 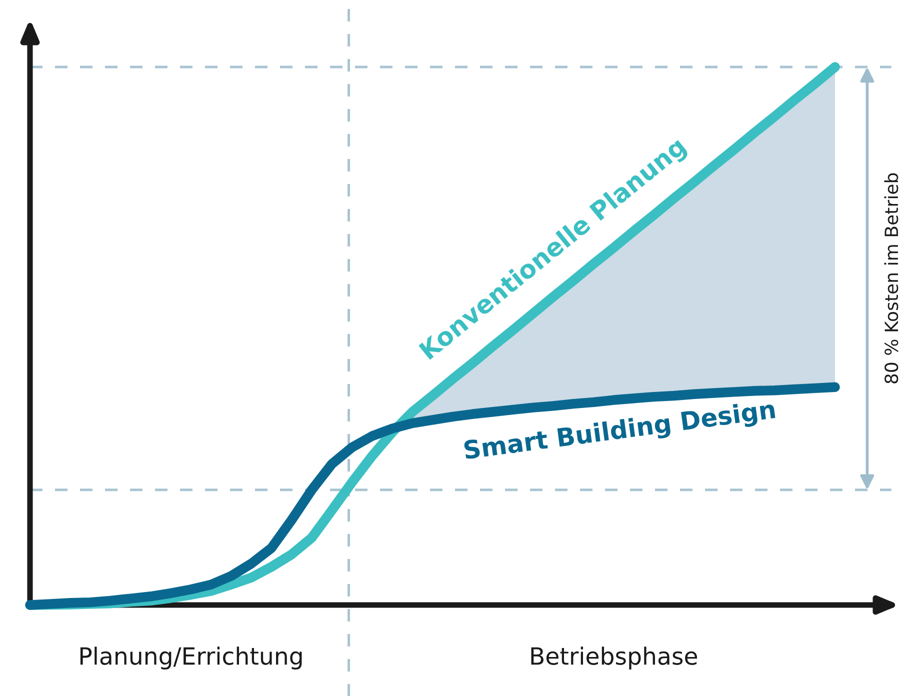 What do you see at coordinates (620, 431) in the screenshot?
I see `text: Smart Building Design` at bounding box center [620, 431].